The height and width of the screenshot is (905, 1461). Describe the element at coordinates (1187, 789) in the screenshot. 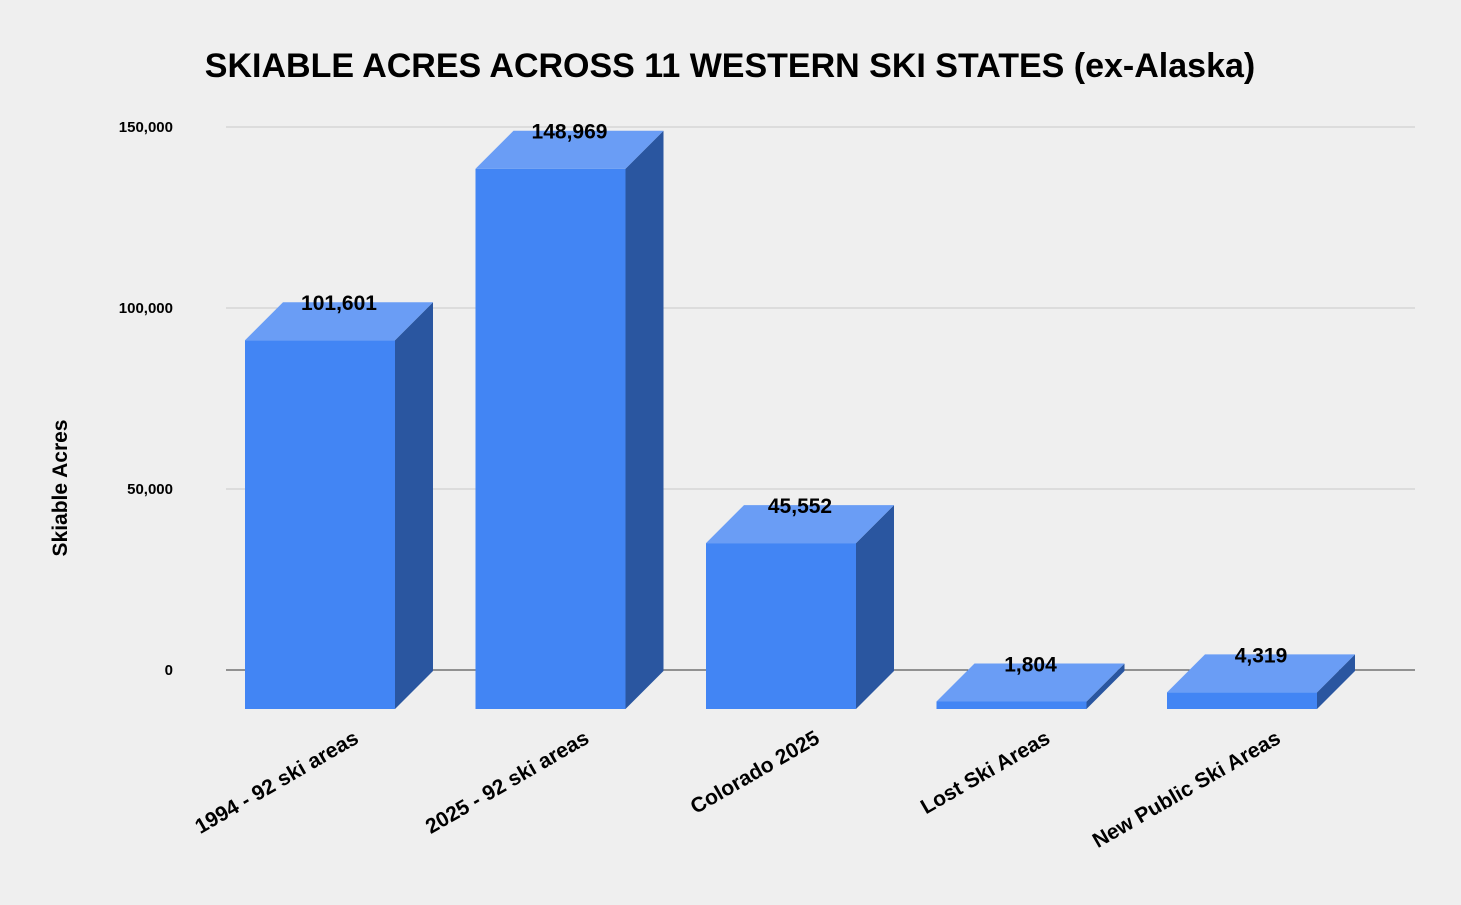

I see `x-tick-label: New Public Ski Areas` at that location.